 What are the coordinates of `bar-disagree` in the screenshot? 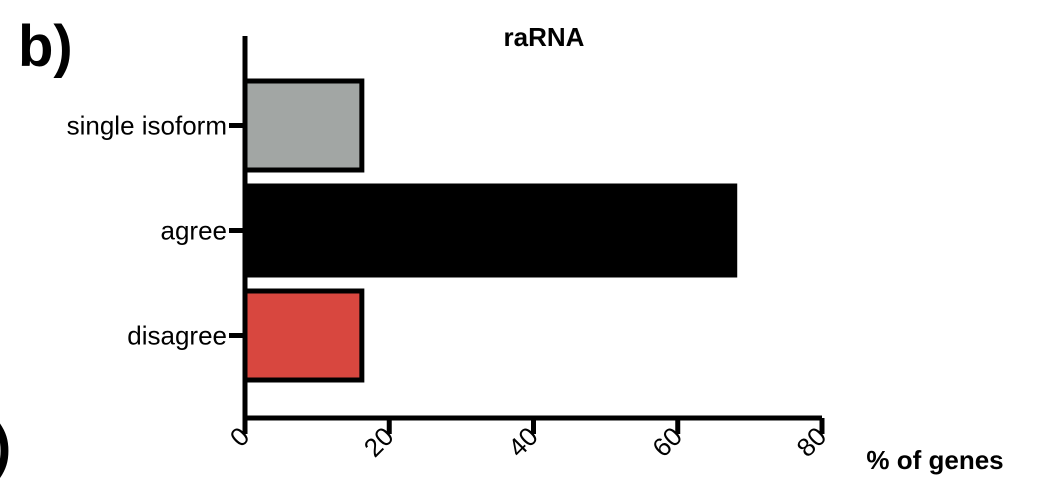 It's located at (303, 335).